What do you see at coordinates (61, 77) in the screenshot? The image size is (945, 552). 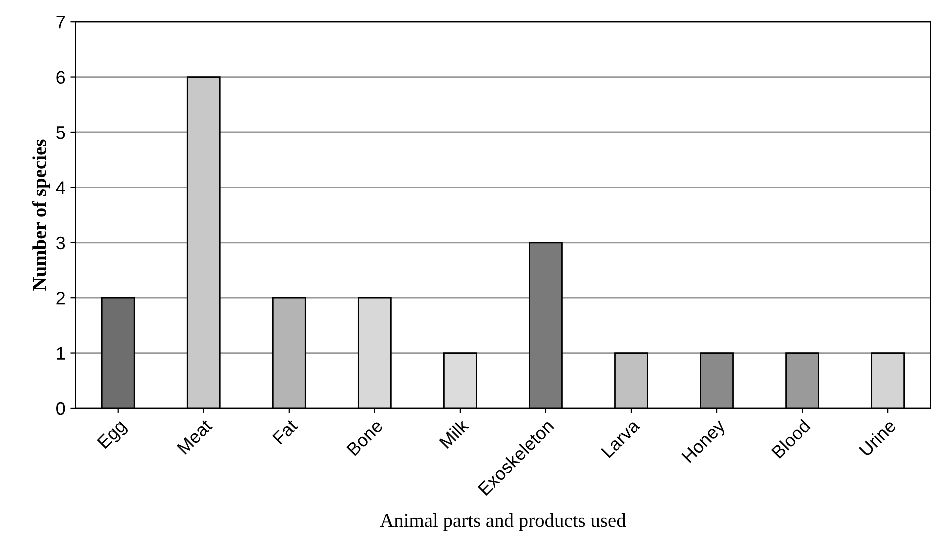 I see `y-tick-label: 6` at bounding box center [61, 77].